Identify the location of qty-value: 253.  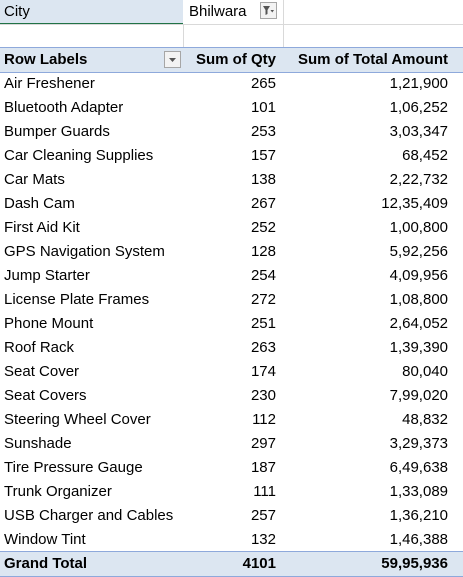
(231, 132).